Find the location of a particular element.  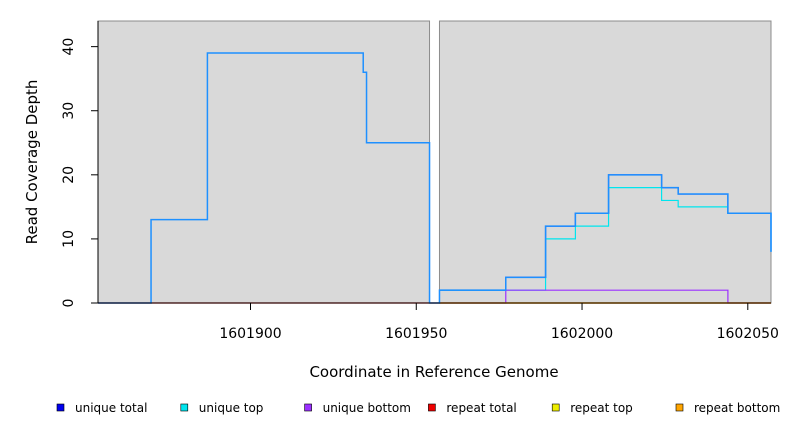

legend-item-repeat-bottom: repeat bottom is located at coordinates (727, 408).